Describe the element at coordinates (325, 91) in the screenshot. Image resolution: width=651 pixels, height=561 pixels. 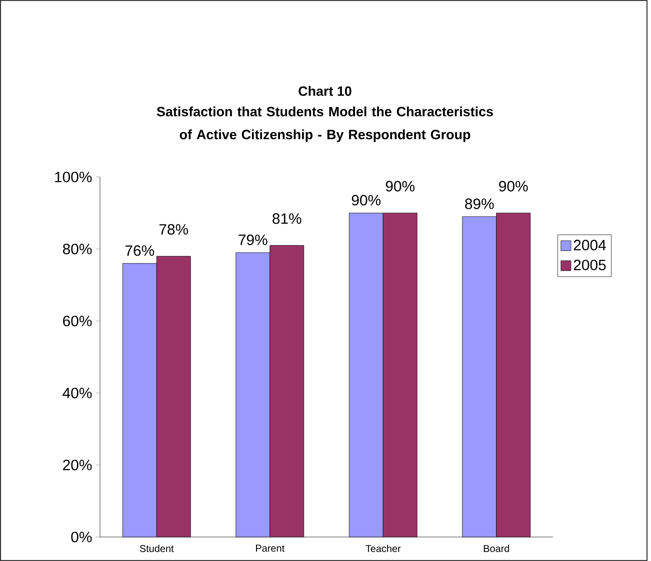
I see `chart-title: Chart 10` at that location.